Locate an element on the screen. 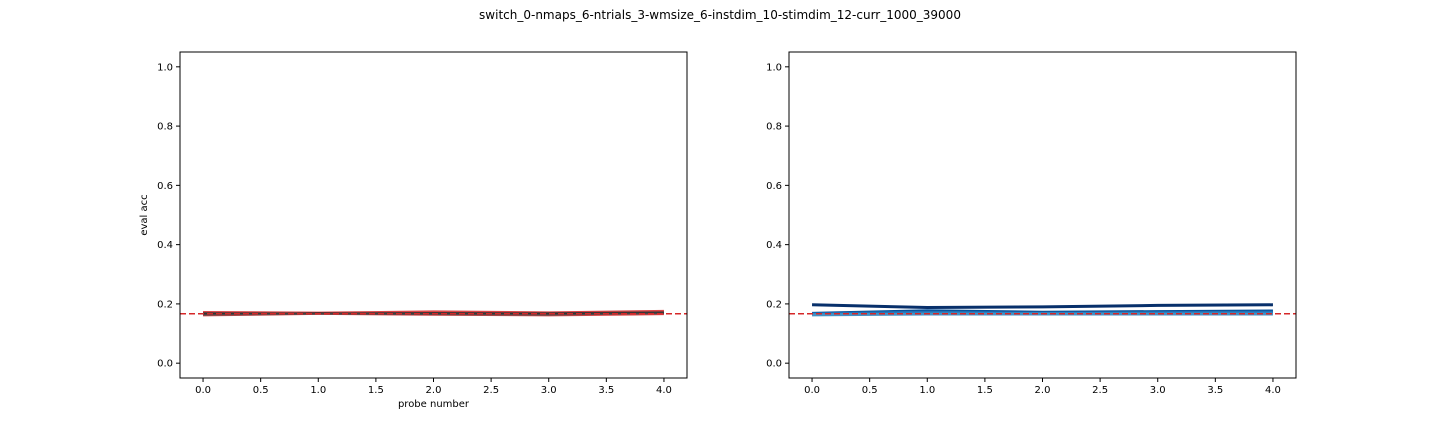  x-axis-label: probe number is located at coordinates (434, 404).